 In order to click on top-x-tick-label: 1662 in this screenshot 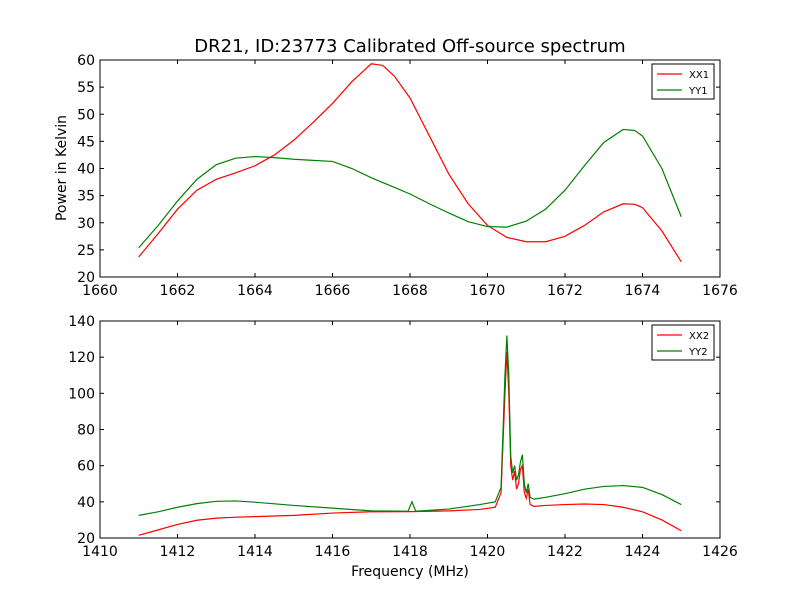, I will do `click(178, 291)`.